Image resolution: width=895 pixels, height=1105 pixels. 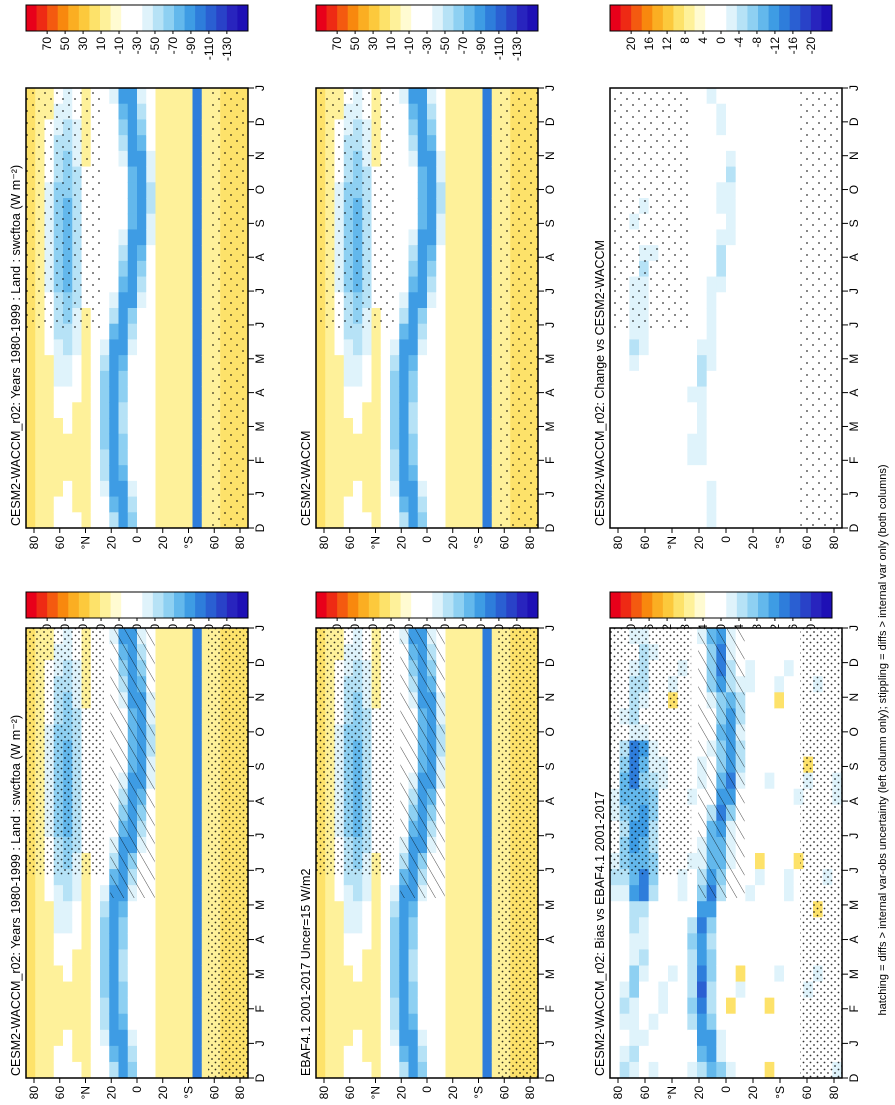 I want to click on lat-tick-label: 20, so click(x=453, y=543).